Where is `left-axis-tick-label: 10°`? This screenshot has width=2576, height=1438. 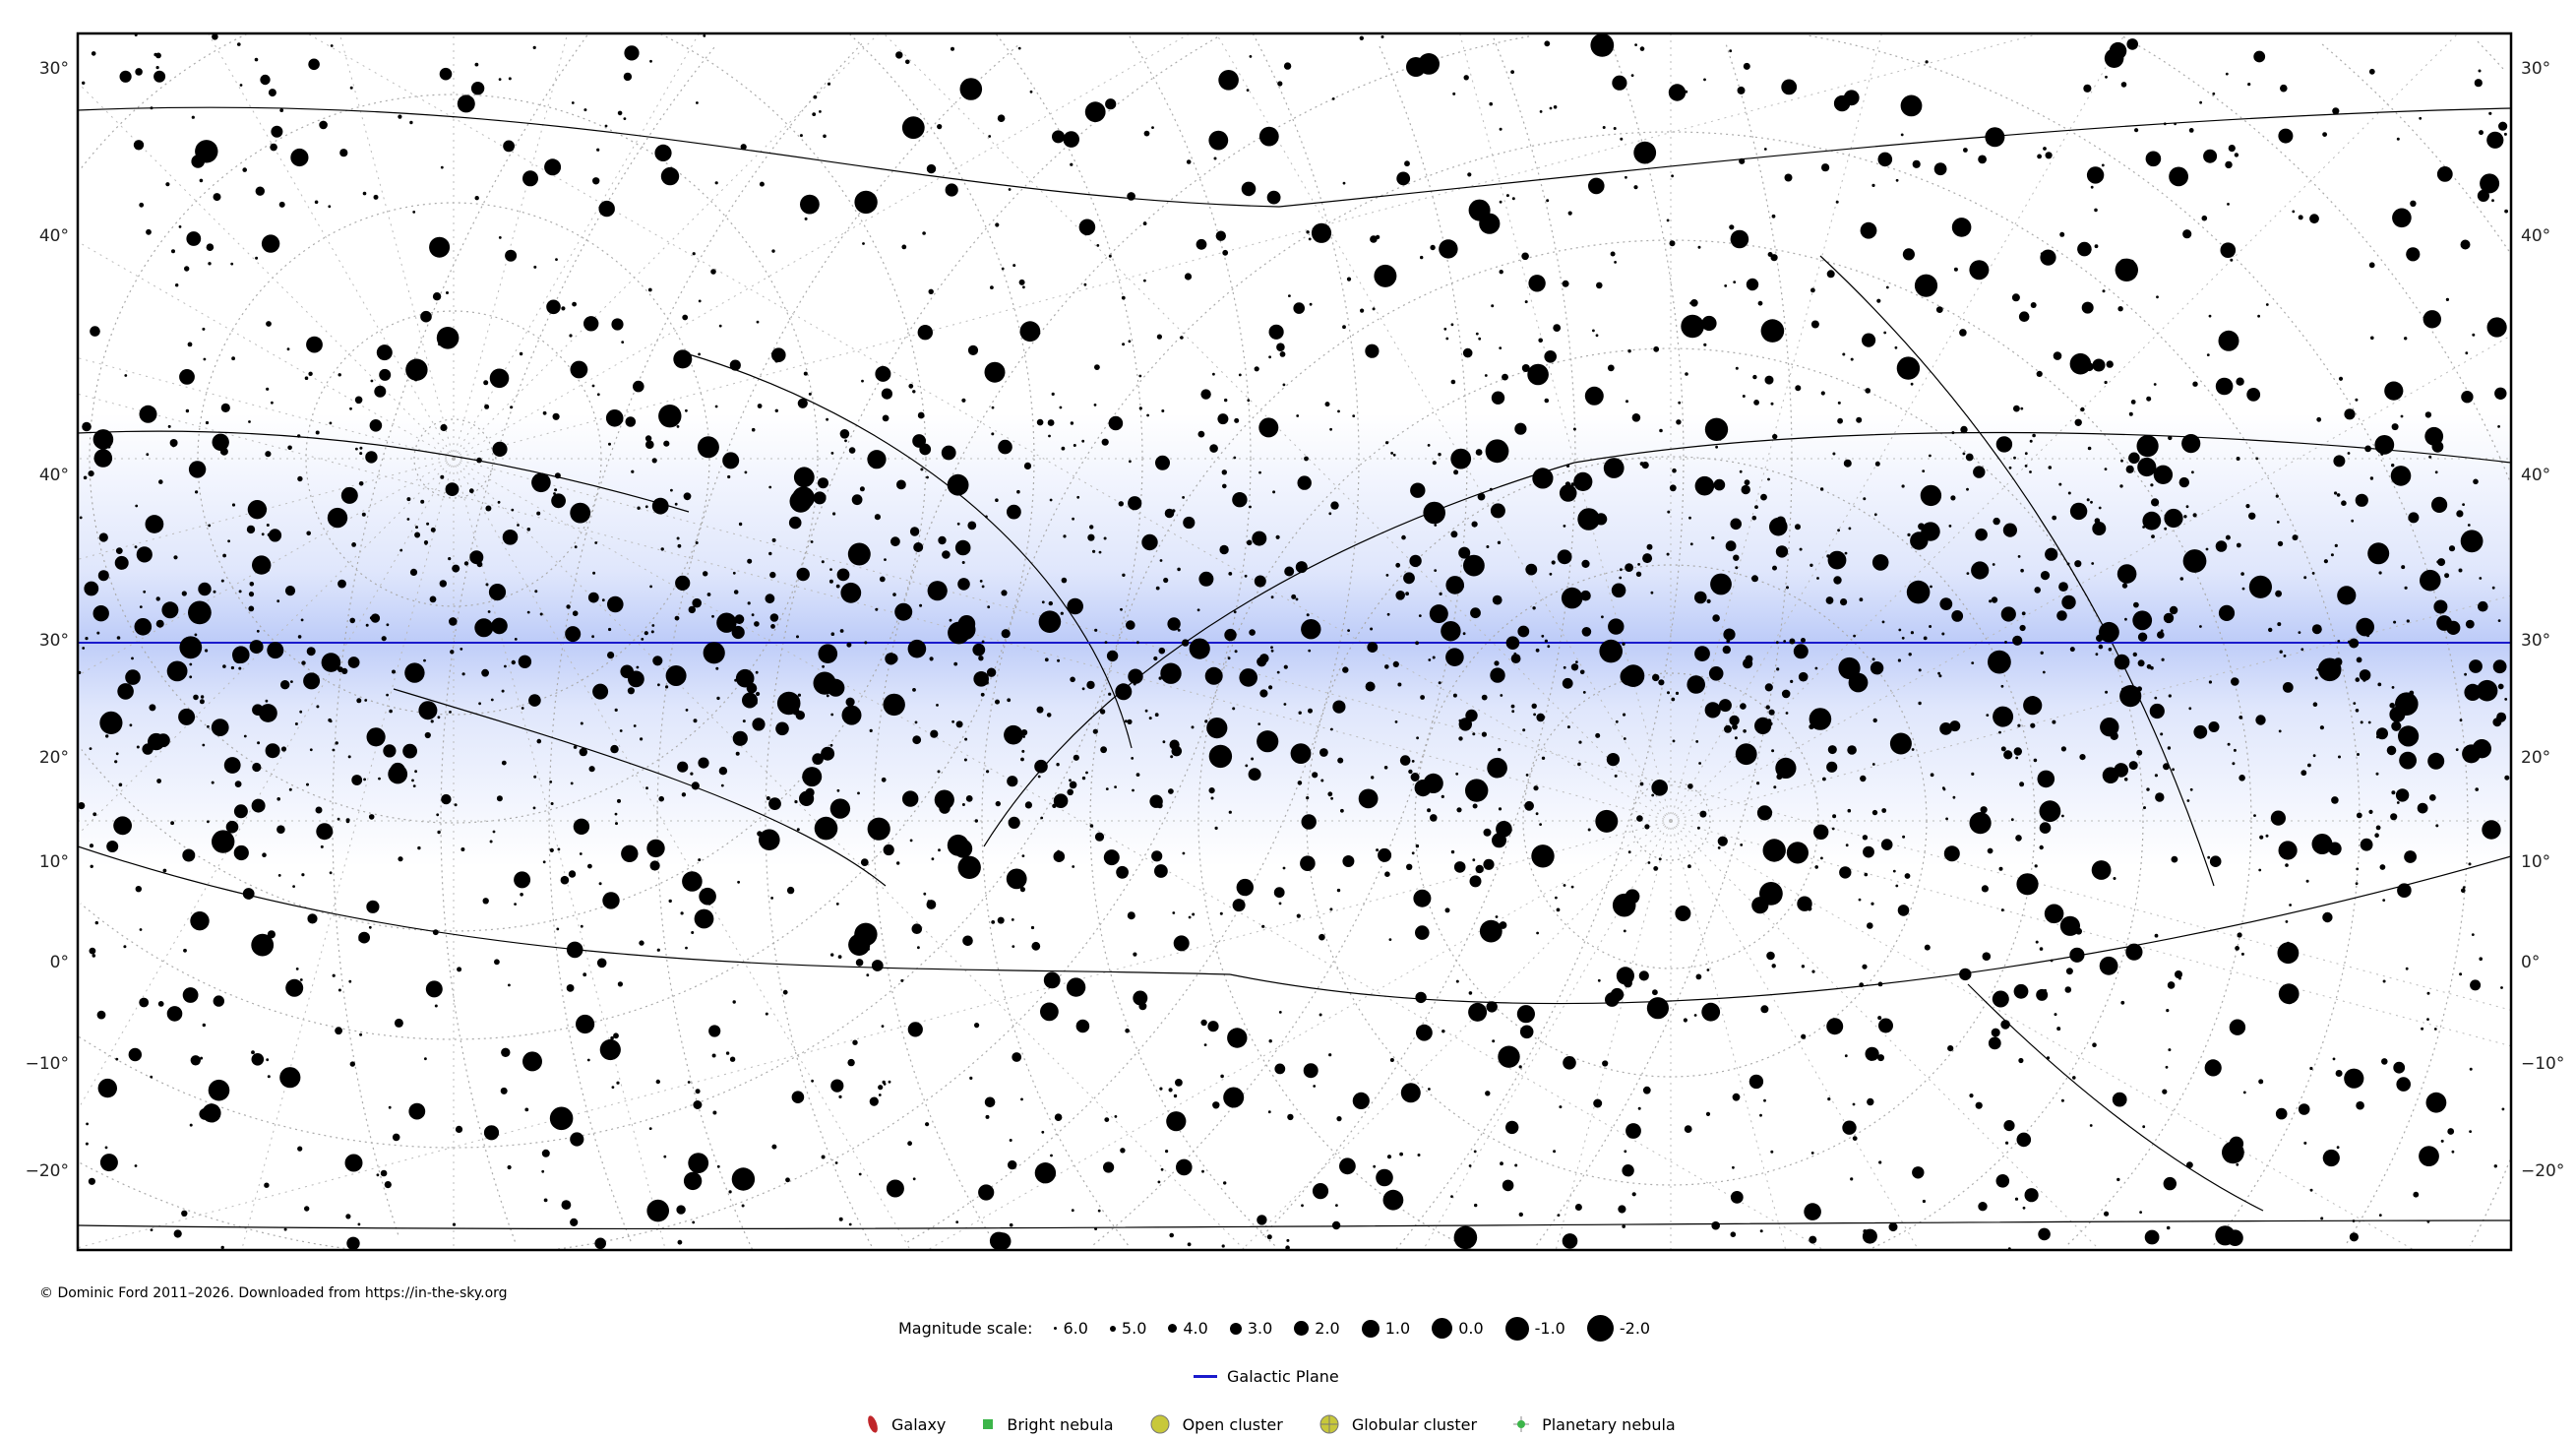 left-axis-tick-label: 10° is located at coordinates (53, 862).